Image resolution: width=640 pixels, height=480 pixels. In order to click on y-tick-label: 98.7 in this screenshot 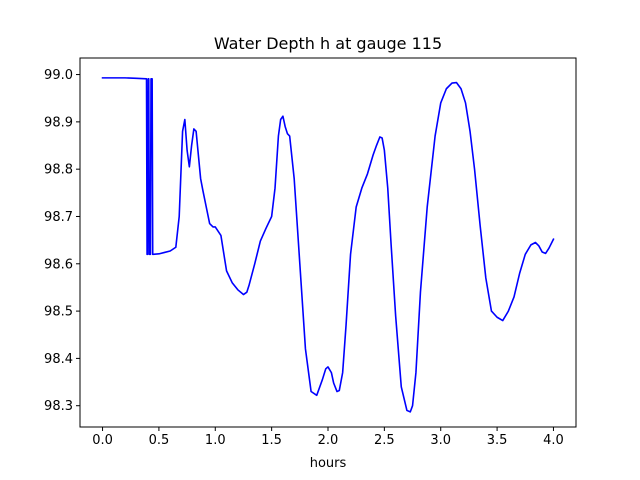, I will do `click(58, 217)`.